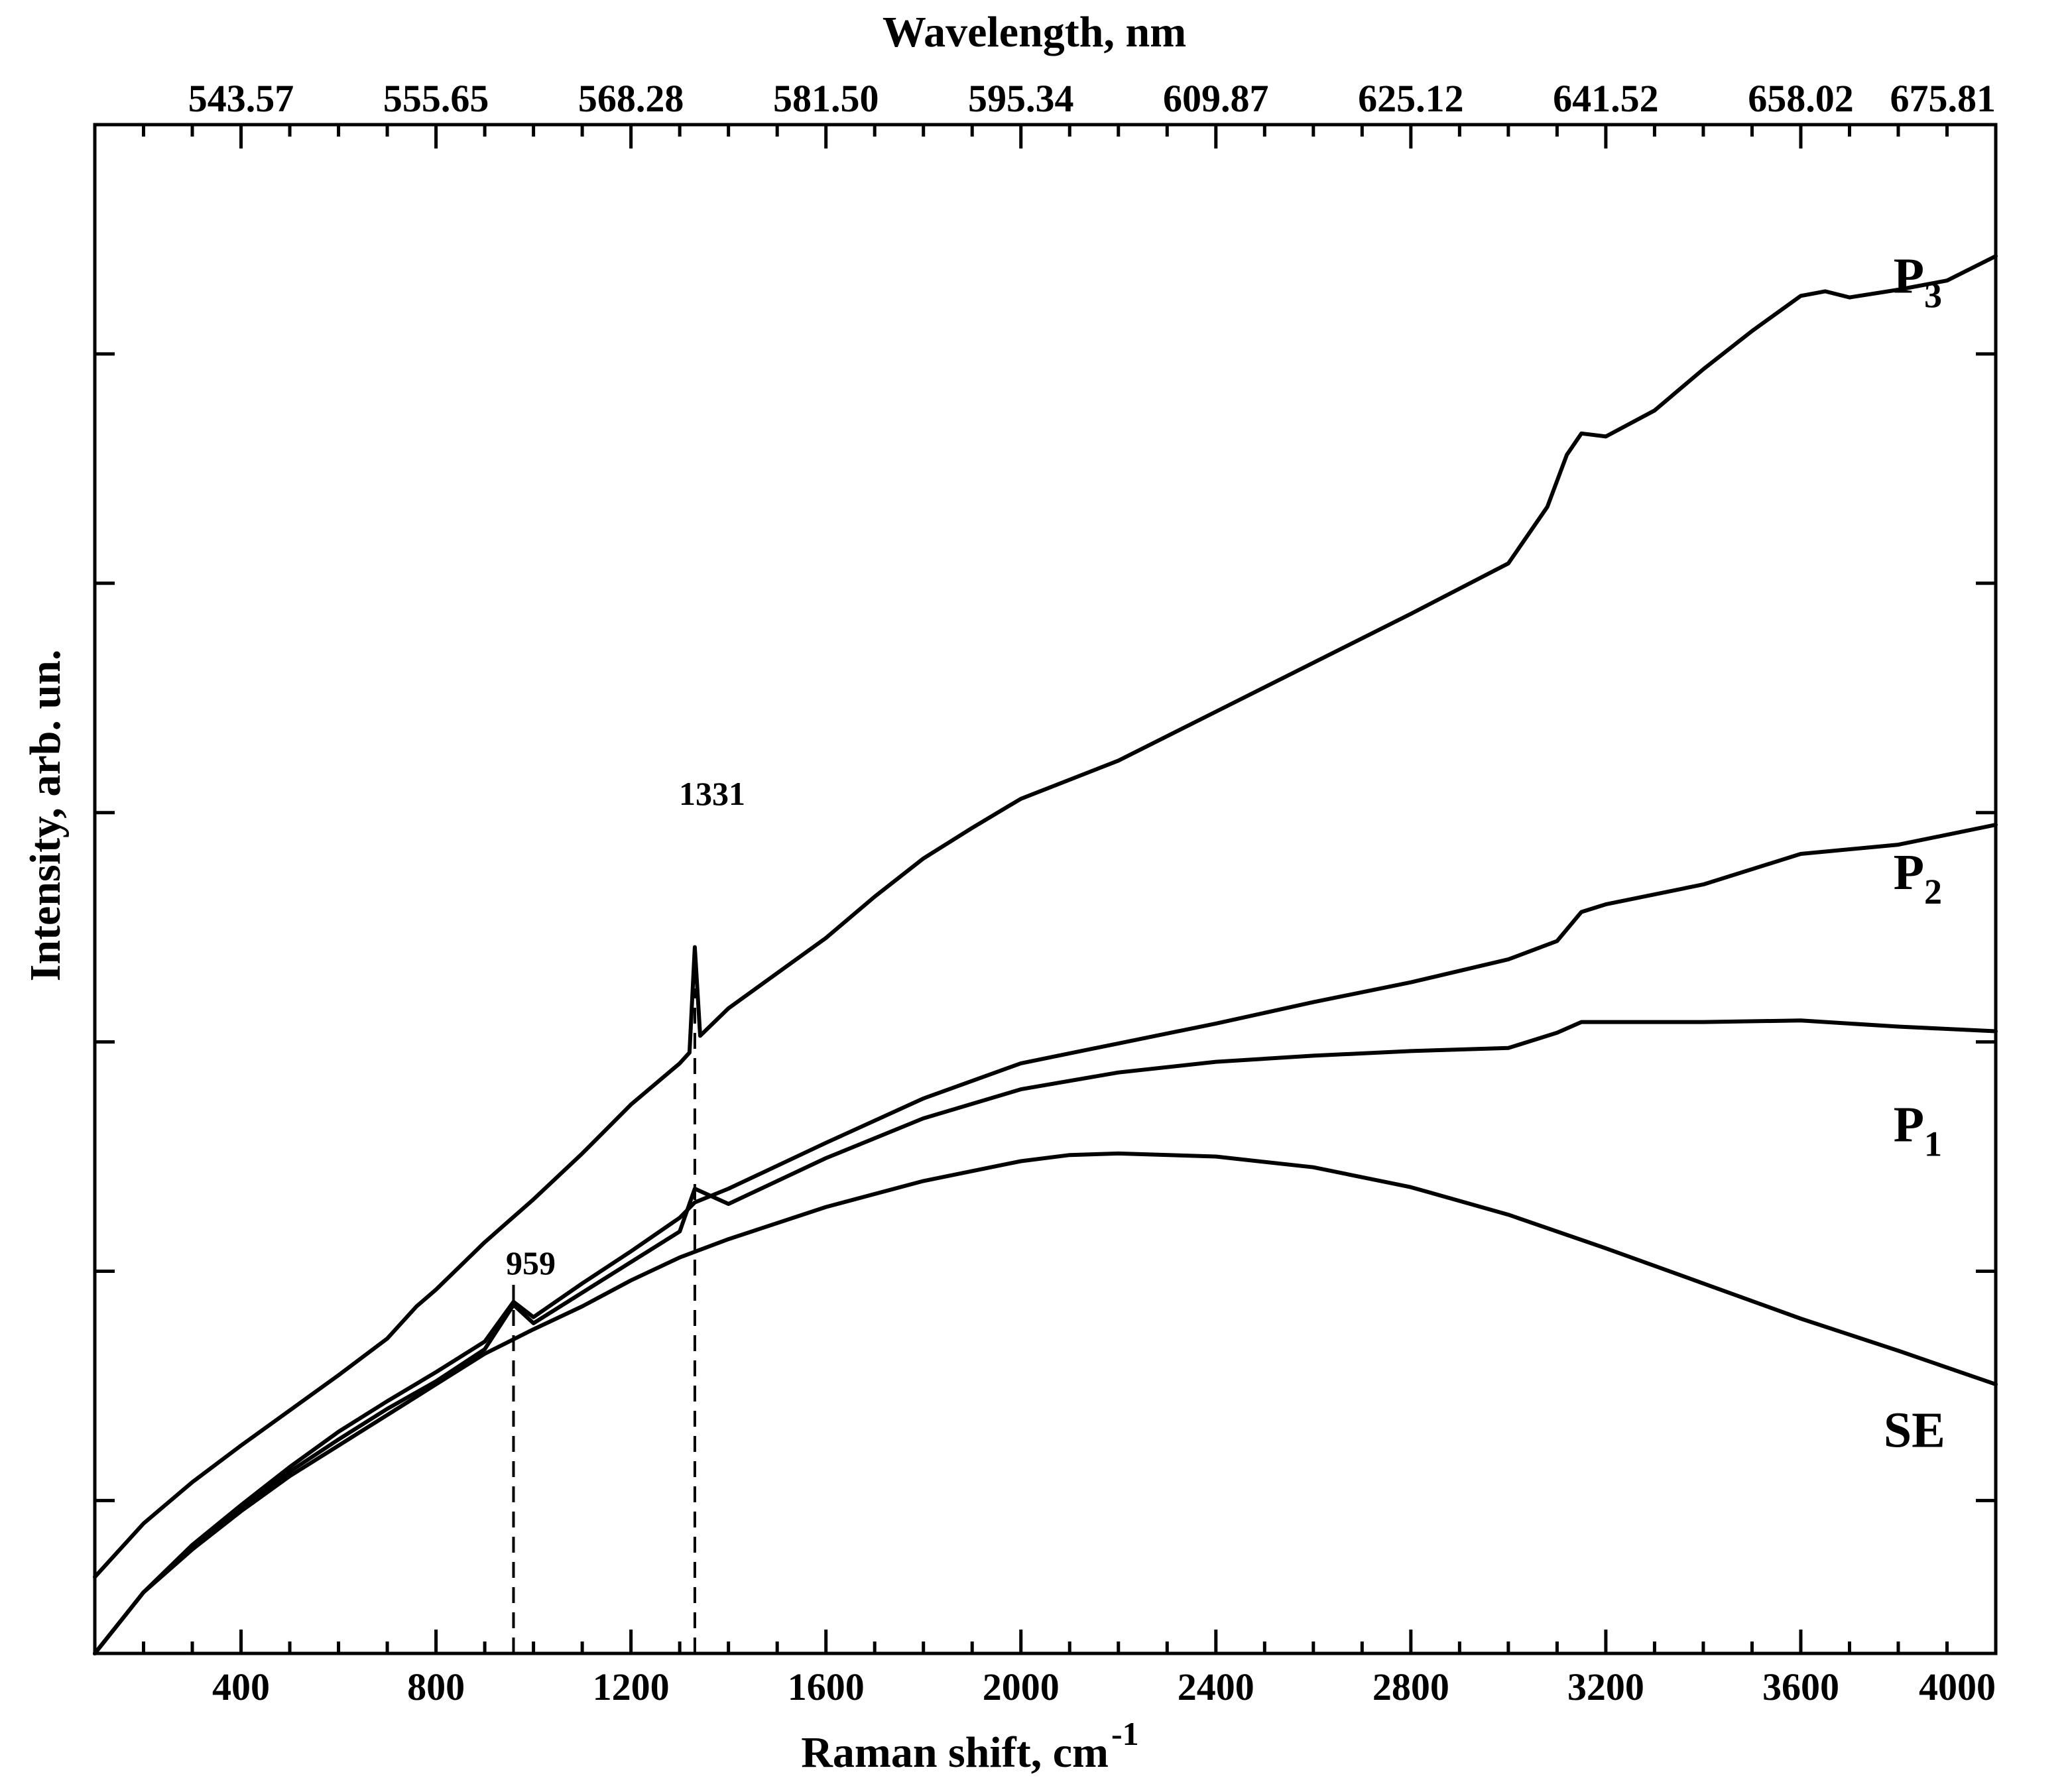 The image size is (2072, 1790). I want to click on peak-label-959: 959, so click(531, 1263).